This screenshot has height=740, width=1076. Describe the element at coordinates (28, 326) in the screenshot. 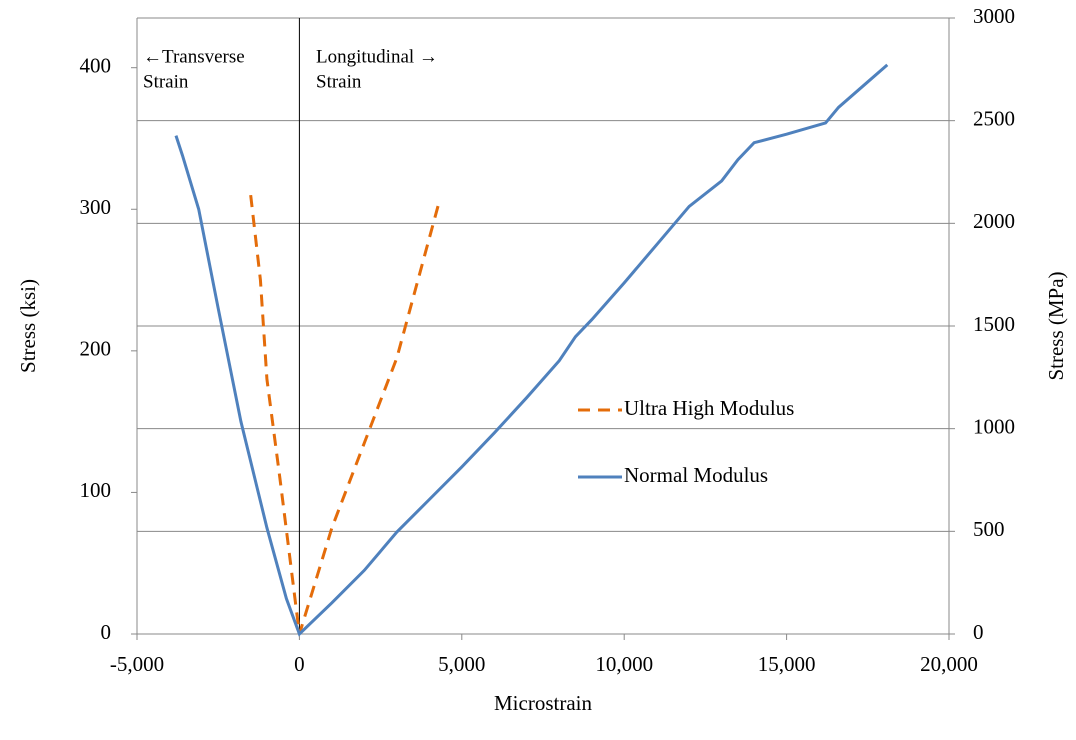

I see `y-axis-label: Stress (ksi)` at that location.